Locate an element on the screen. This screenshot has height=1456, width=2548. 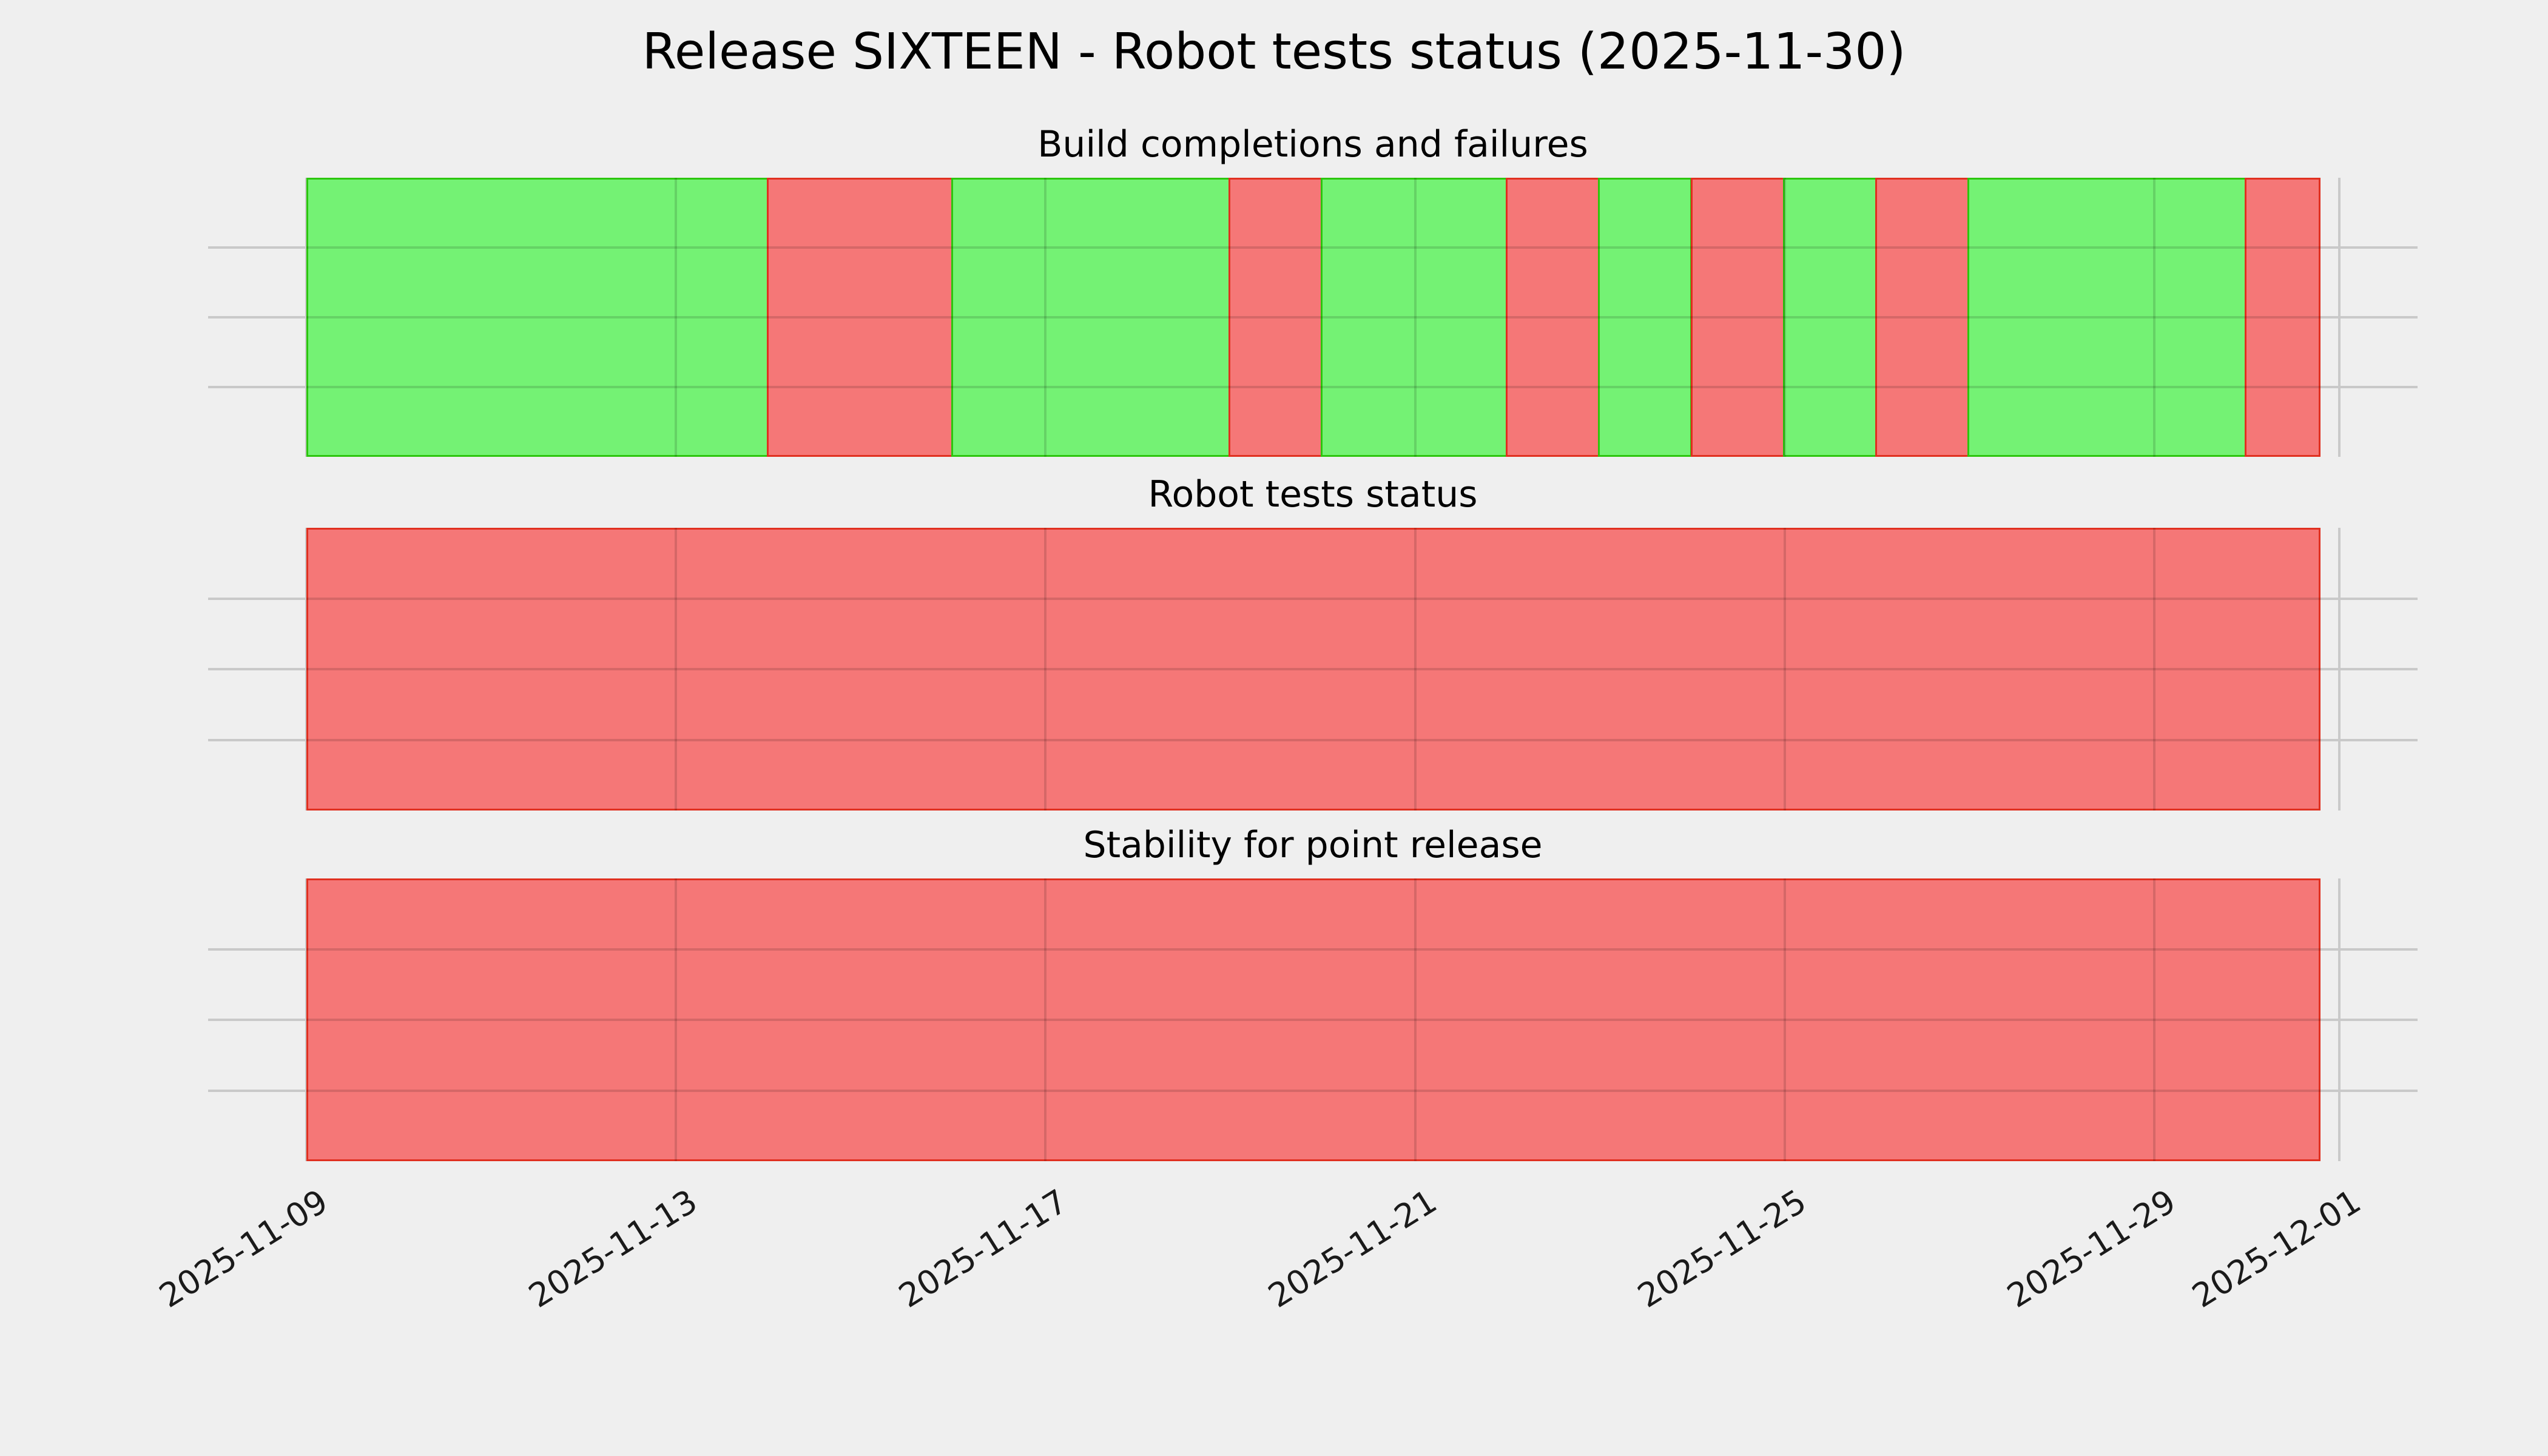
panel-title-build-completions: Build completions and failures is located at coordinates (1312, 144).